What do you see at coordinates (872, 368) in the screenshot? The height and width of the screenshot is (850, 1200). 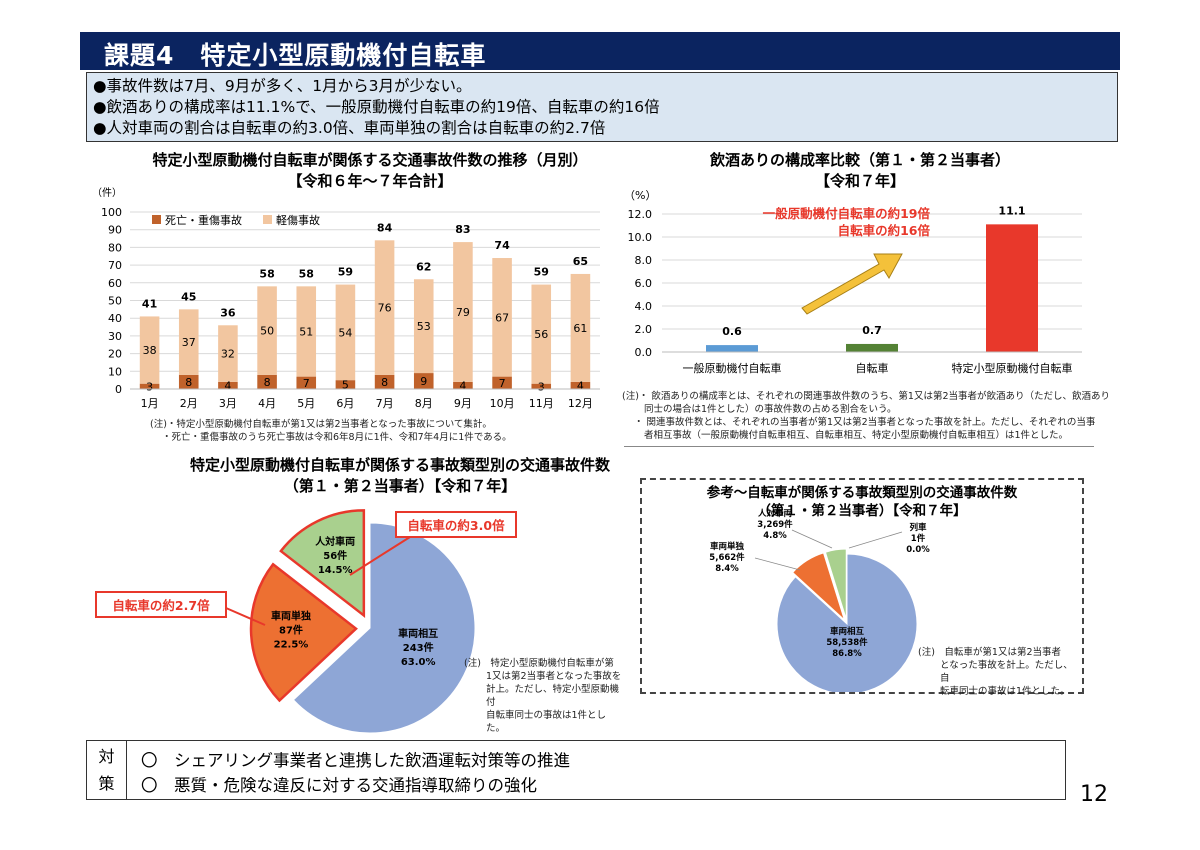 I see `x-tick-label: 自転車` at bounding box center [872, 368].